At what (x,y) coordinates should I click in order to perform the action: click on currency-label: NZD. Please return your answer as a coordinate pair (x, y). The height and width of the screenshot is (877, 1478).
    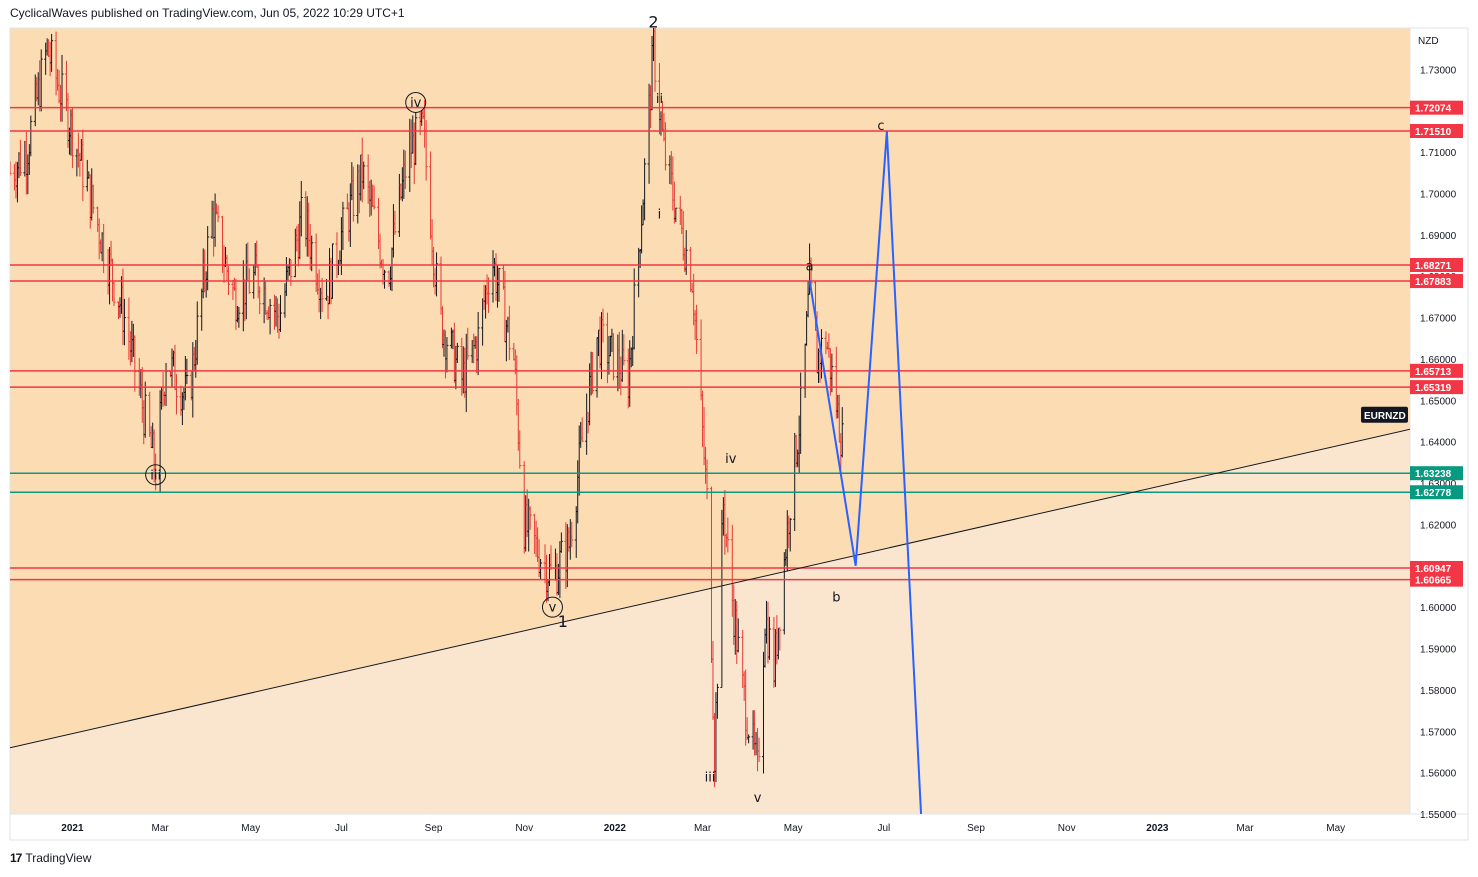
    Looking at the image, I should click on (1428, 41).